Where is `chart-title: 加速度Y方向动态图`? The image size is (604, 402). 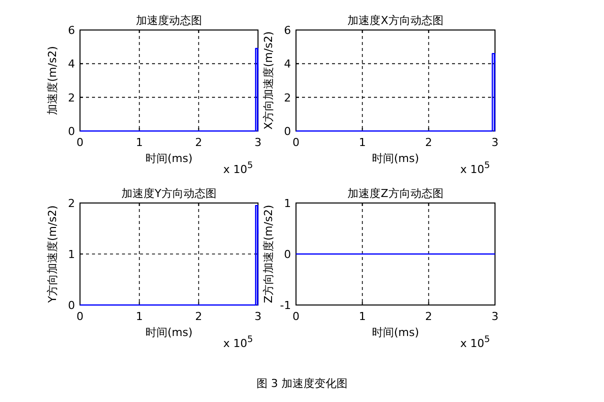 chart-title: 加速度Y方向动态图 is located at coordinates (169, 193).